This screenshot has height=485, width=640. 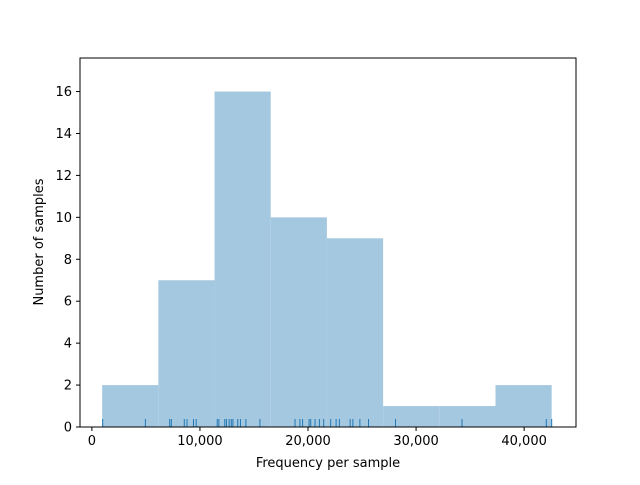 I want to click on y-tick-label-4: 8, so click(x=68, y=260).